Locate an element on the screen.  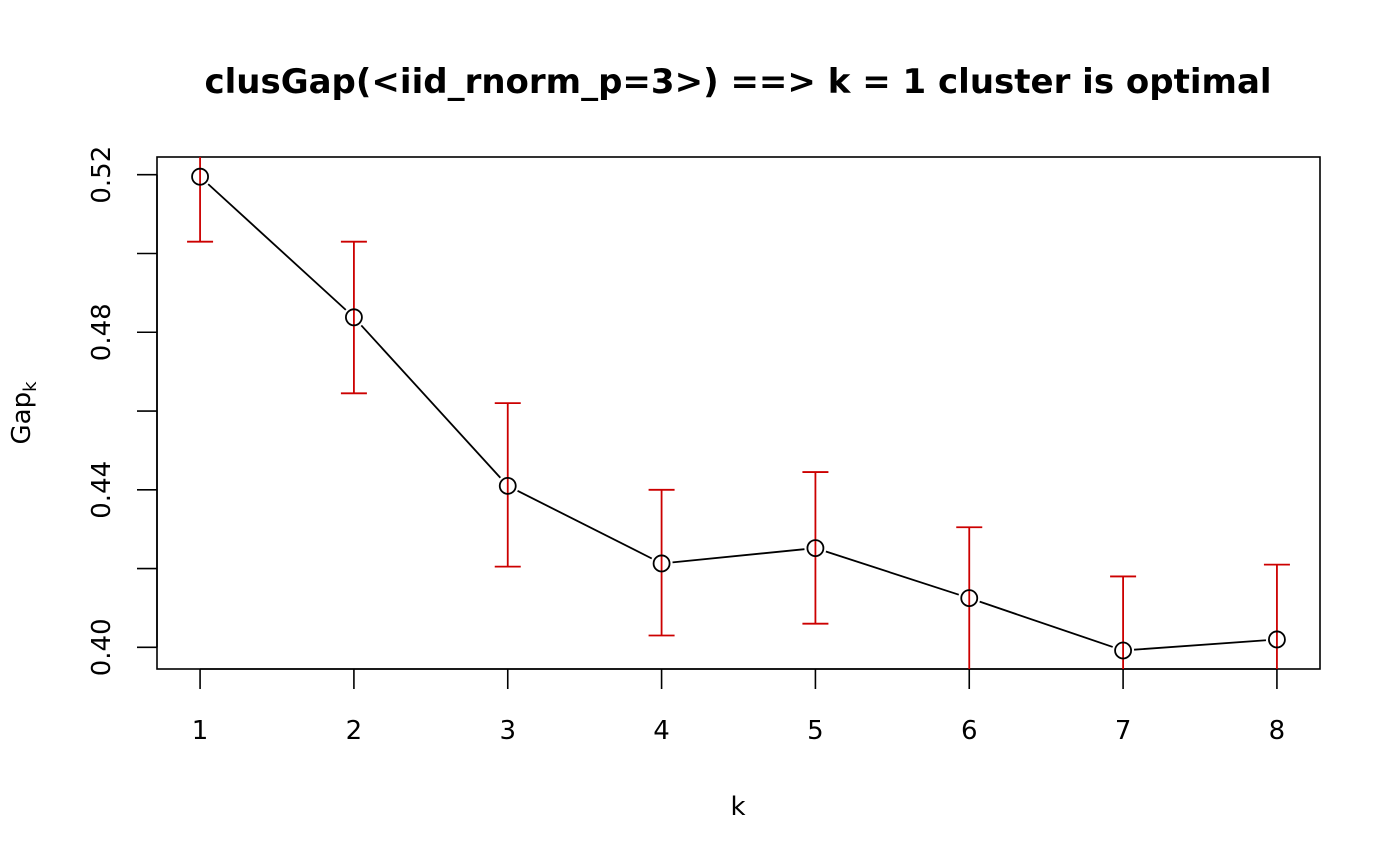
x-tick-label: 6 is located at coordinates (969, 731).